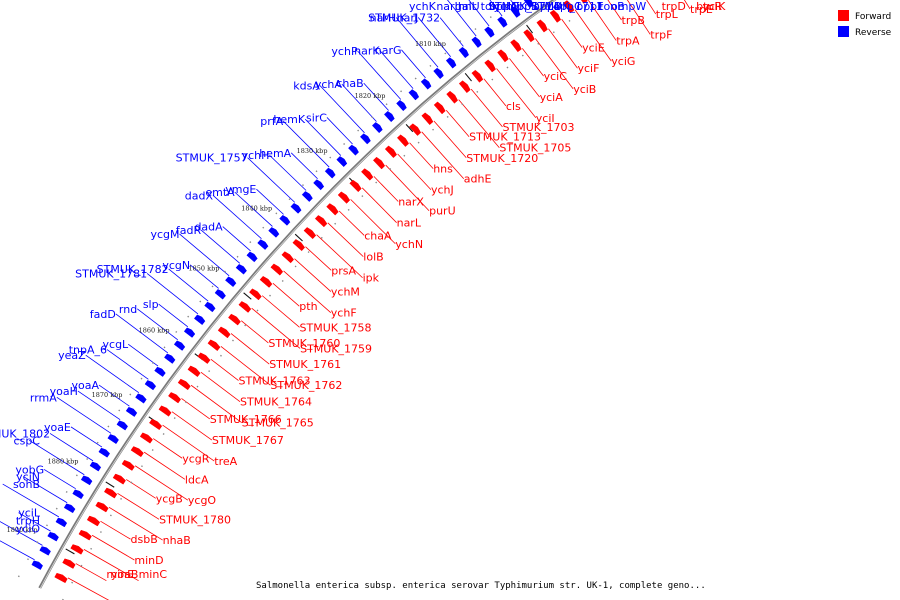 This screenshot has width=900, height=600. What do you see at coordinates (584, 89) in the screenshot?
I see `gene-label-ycib: yciB` at bounding box center [584, 89].